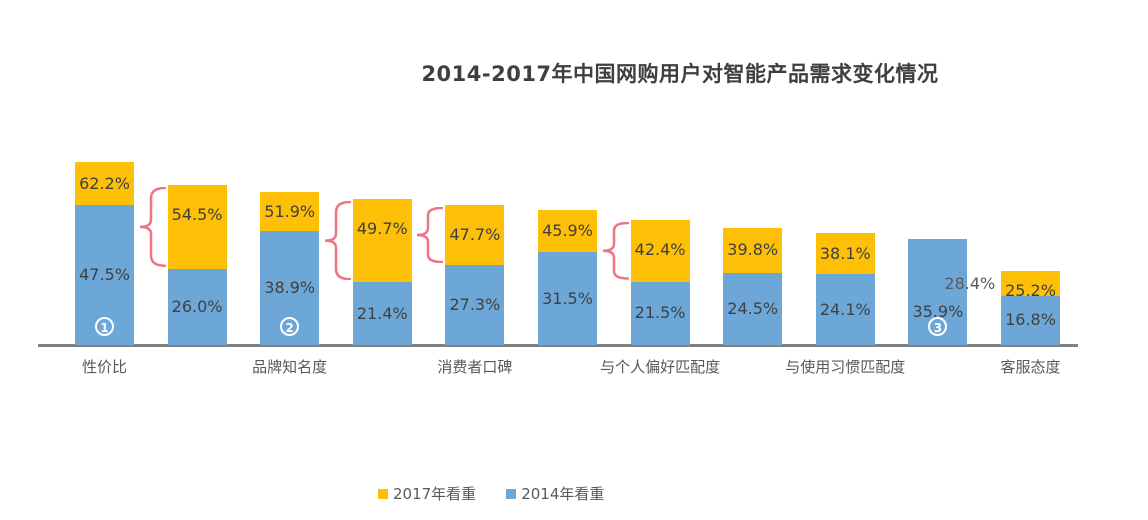 This screenshot has height=520, width=1148. I want to click on data-label-2017: 45.9%, so click(567, 231).